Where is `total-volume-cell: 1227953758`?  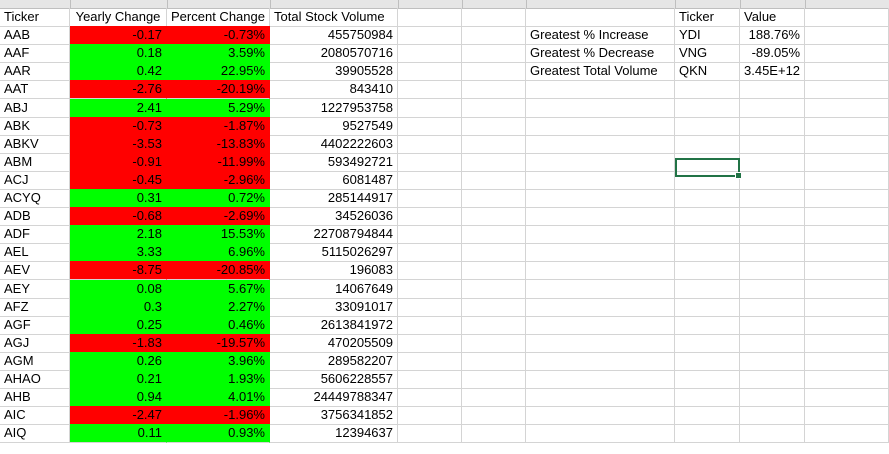
total-volume-cell: 1227953758 is located at coordinates (334, 108).